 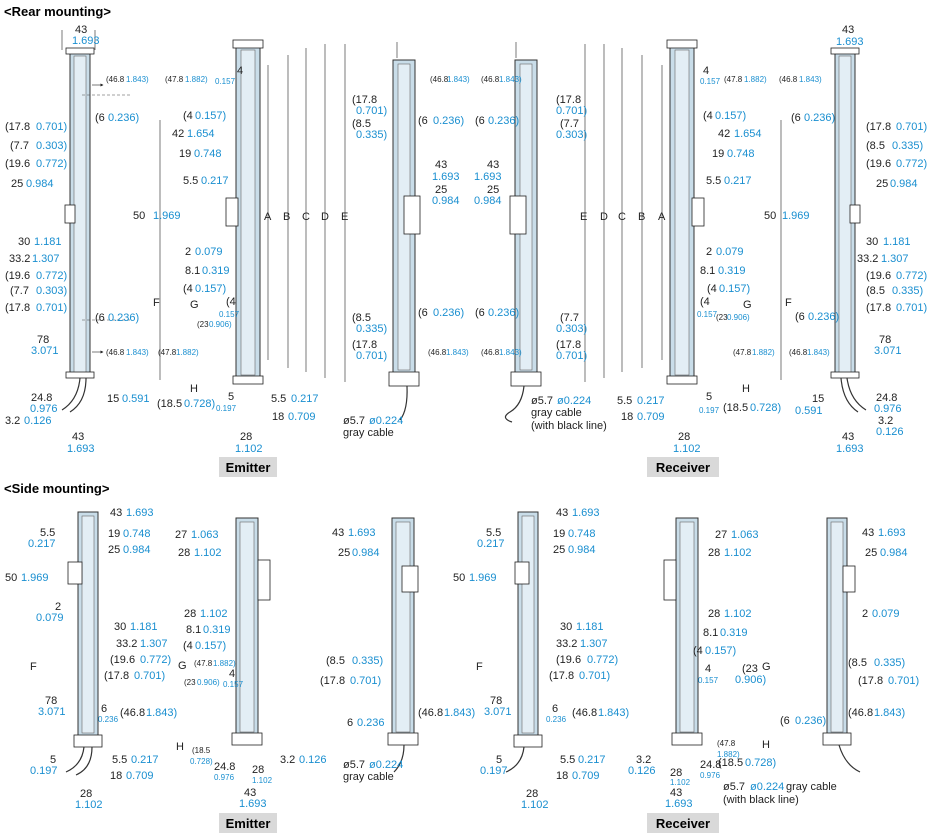 What do you see at coordinates (889, 663) in the screenshot?
I see `svg-text: 0.335)` at bounding box center [889, 663].